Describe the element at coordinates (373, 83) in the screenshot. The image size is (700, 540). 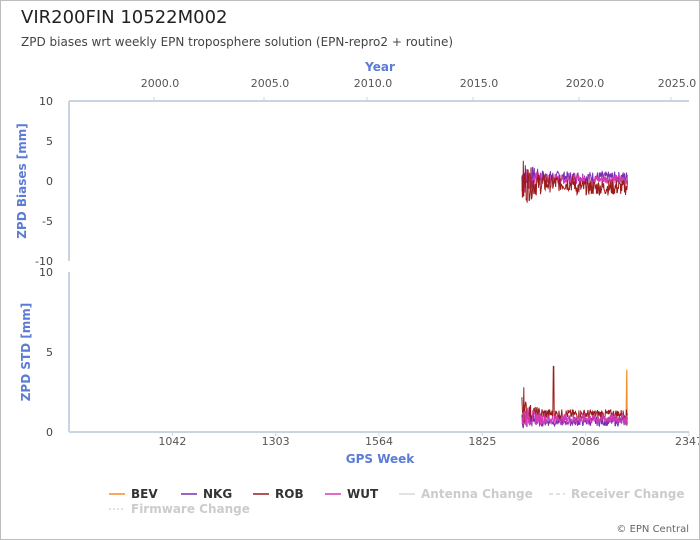
I see `year-tick-label: 2010.0` at that location.